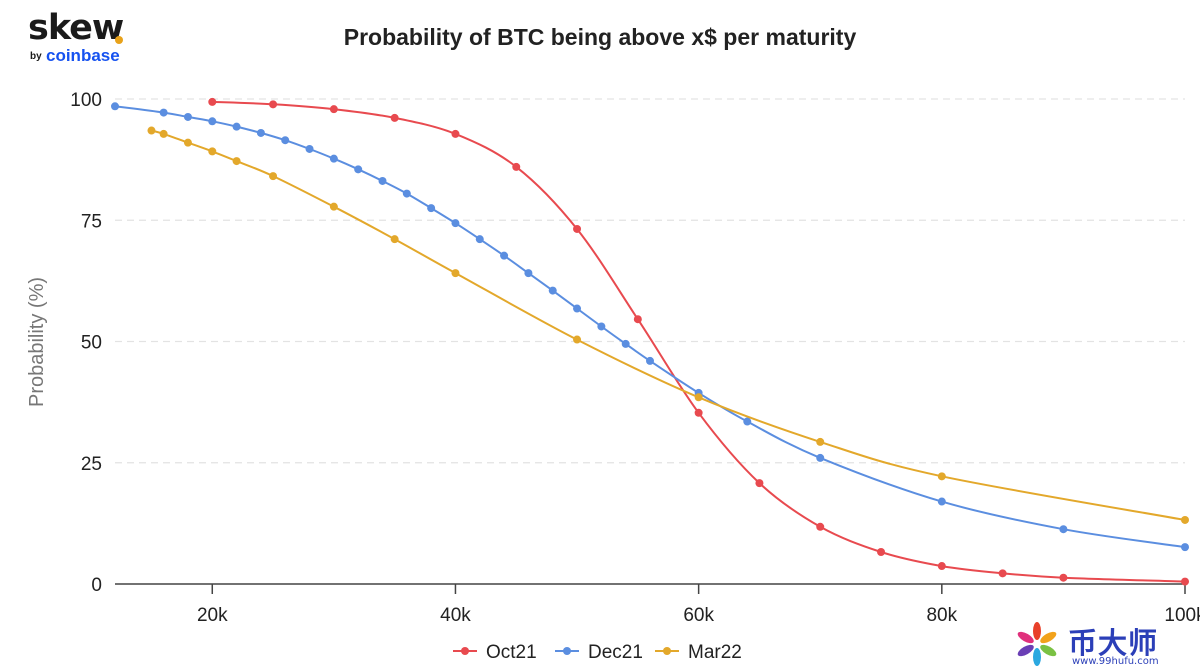 The image size is (1200, 670). I want to click on logo-brand: skew, so click(76, 28).